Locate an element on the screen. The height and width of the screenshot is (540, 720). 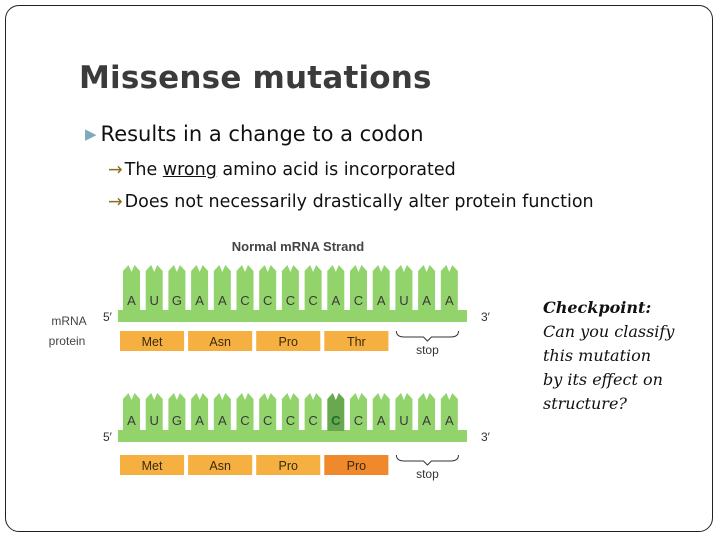
checkpoint-line: this mutation is located at coordinates (597, 355).